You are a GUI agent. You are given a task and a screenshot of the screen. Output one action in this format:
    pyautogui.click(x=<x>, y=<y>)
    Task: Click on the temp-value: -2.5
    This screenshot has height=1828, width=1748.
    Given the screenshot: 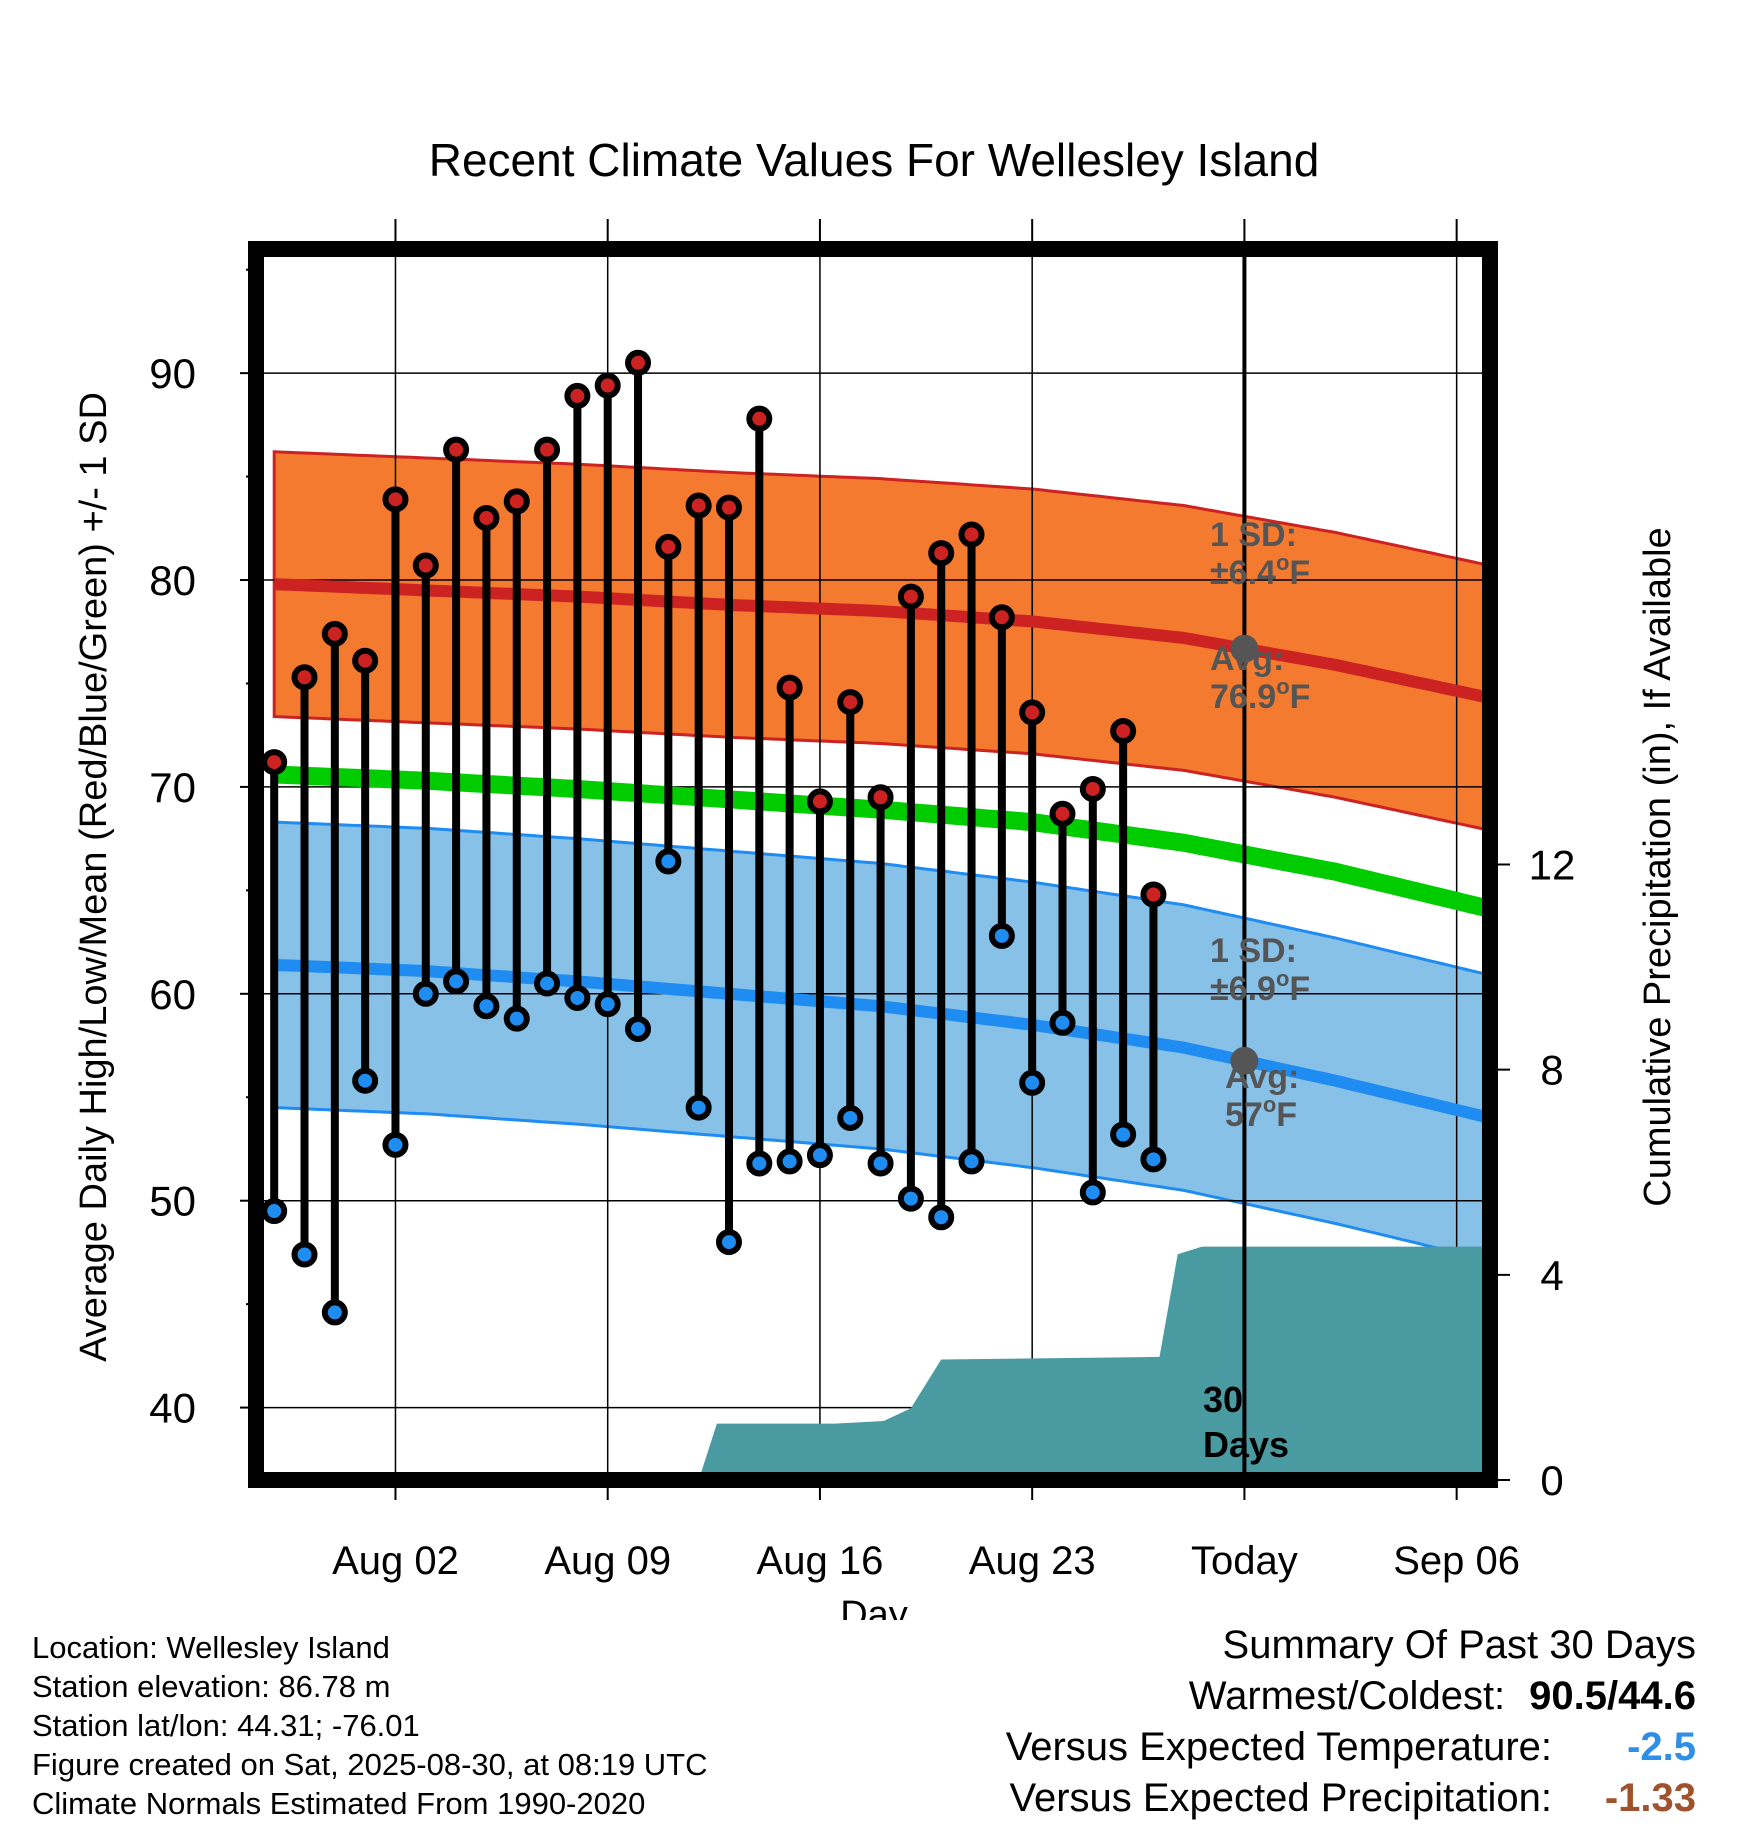 What is the action you would take?
    pyautogui.click(x=1661, y=1747)
    